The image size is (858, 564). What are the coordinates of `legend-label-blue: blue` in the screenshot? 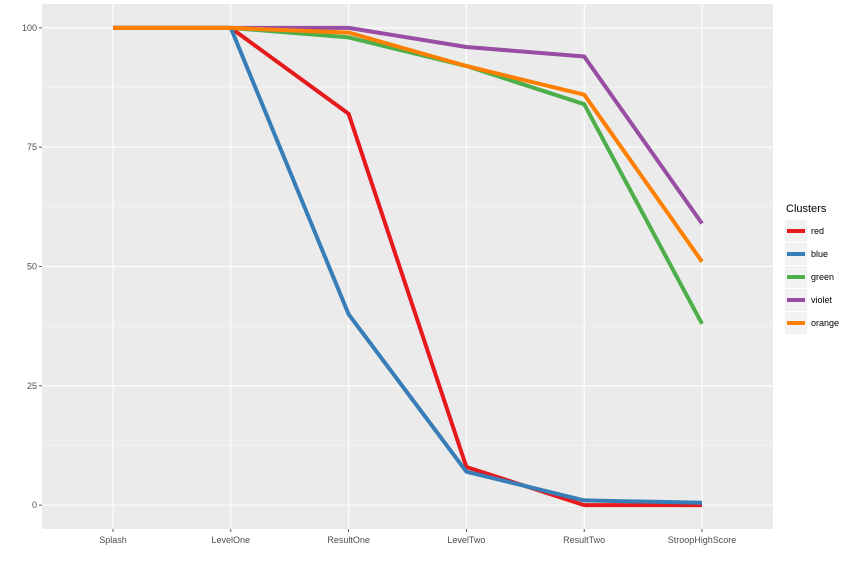 It's located at (819, 254).